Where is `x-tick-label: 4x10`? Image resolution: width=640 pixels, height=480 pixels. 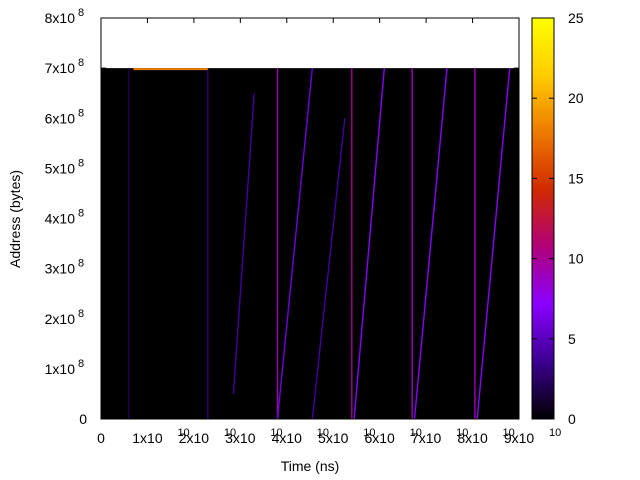
x-tick-label: 4x10 is located at coordinates (287, 438).